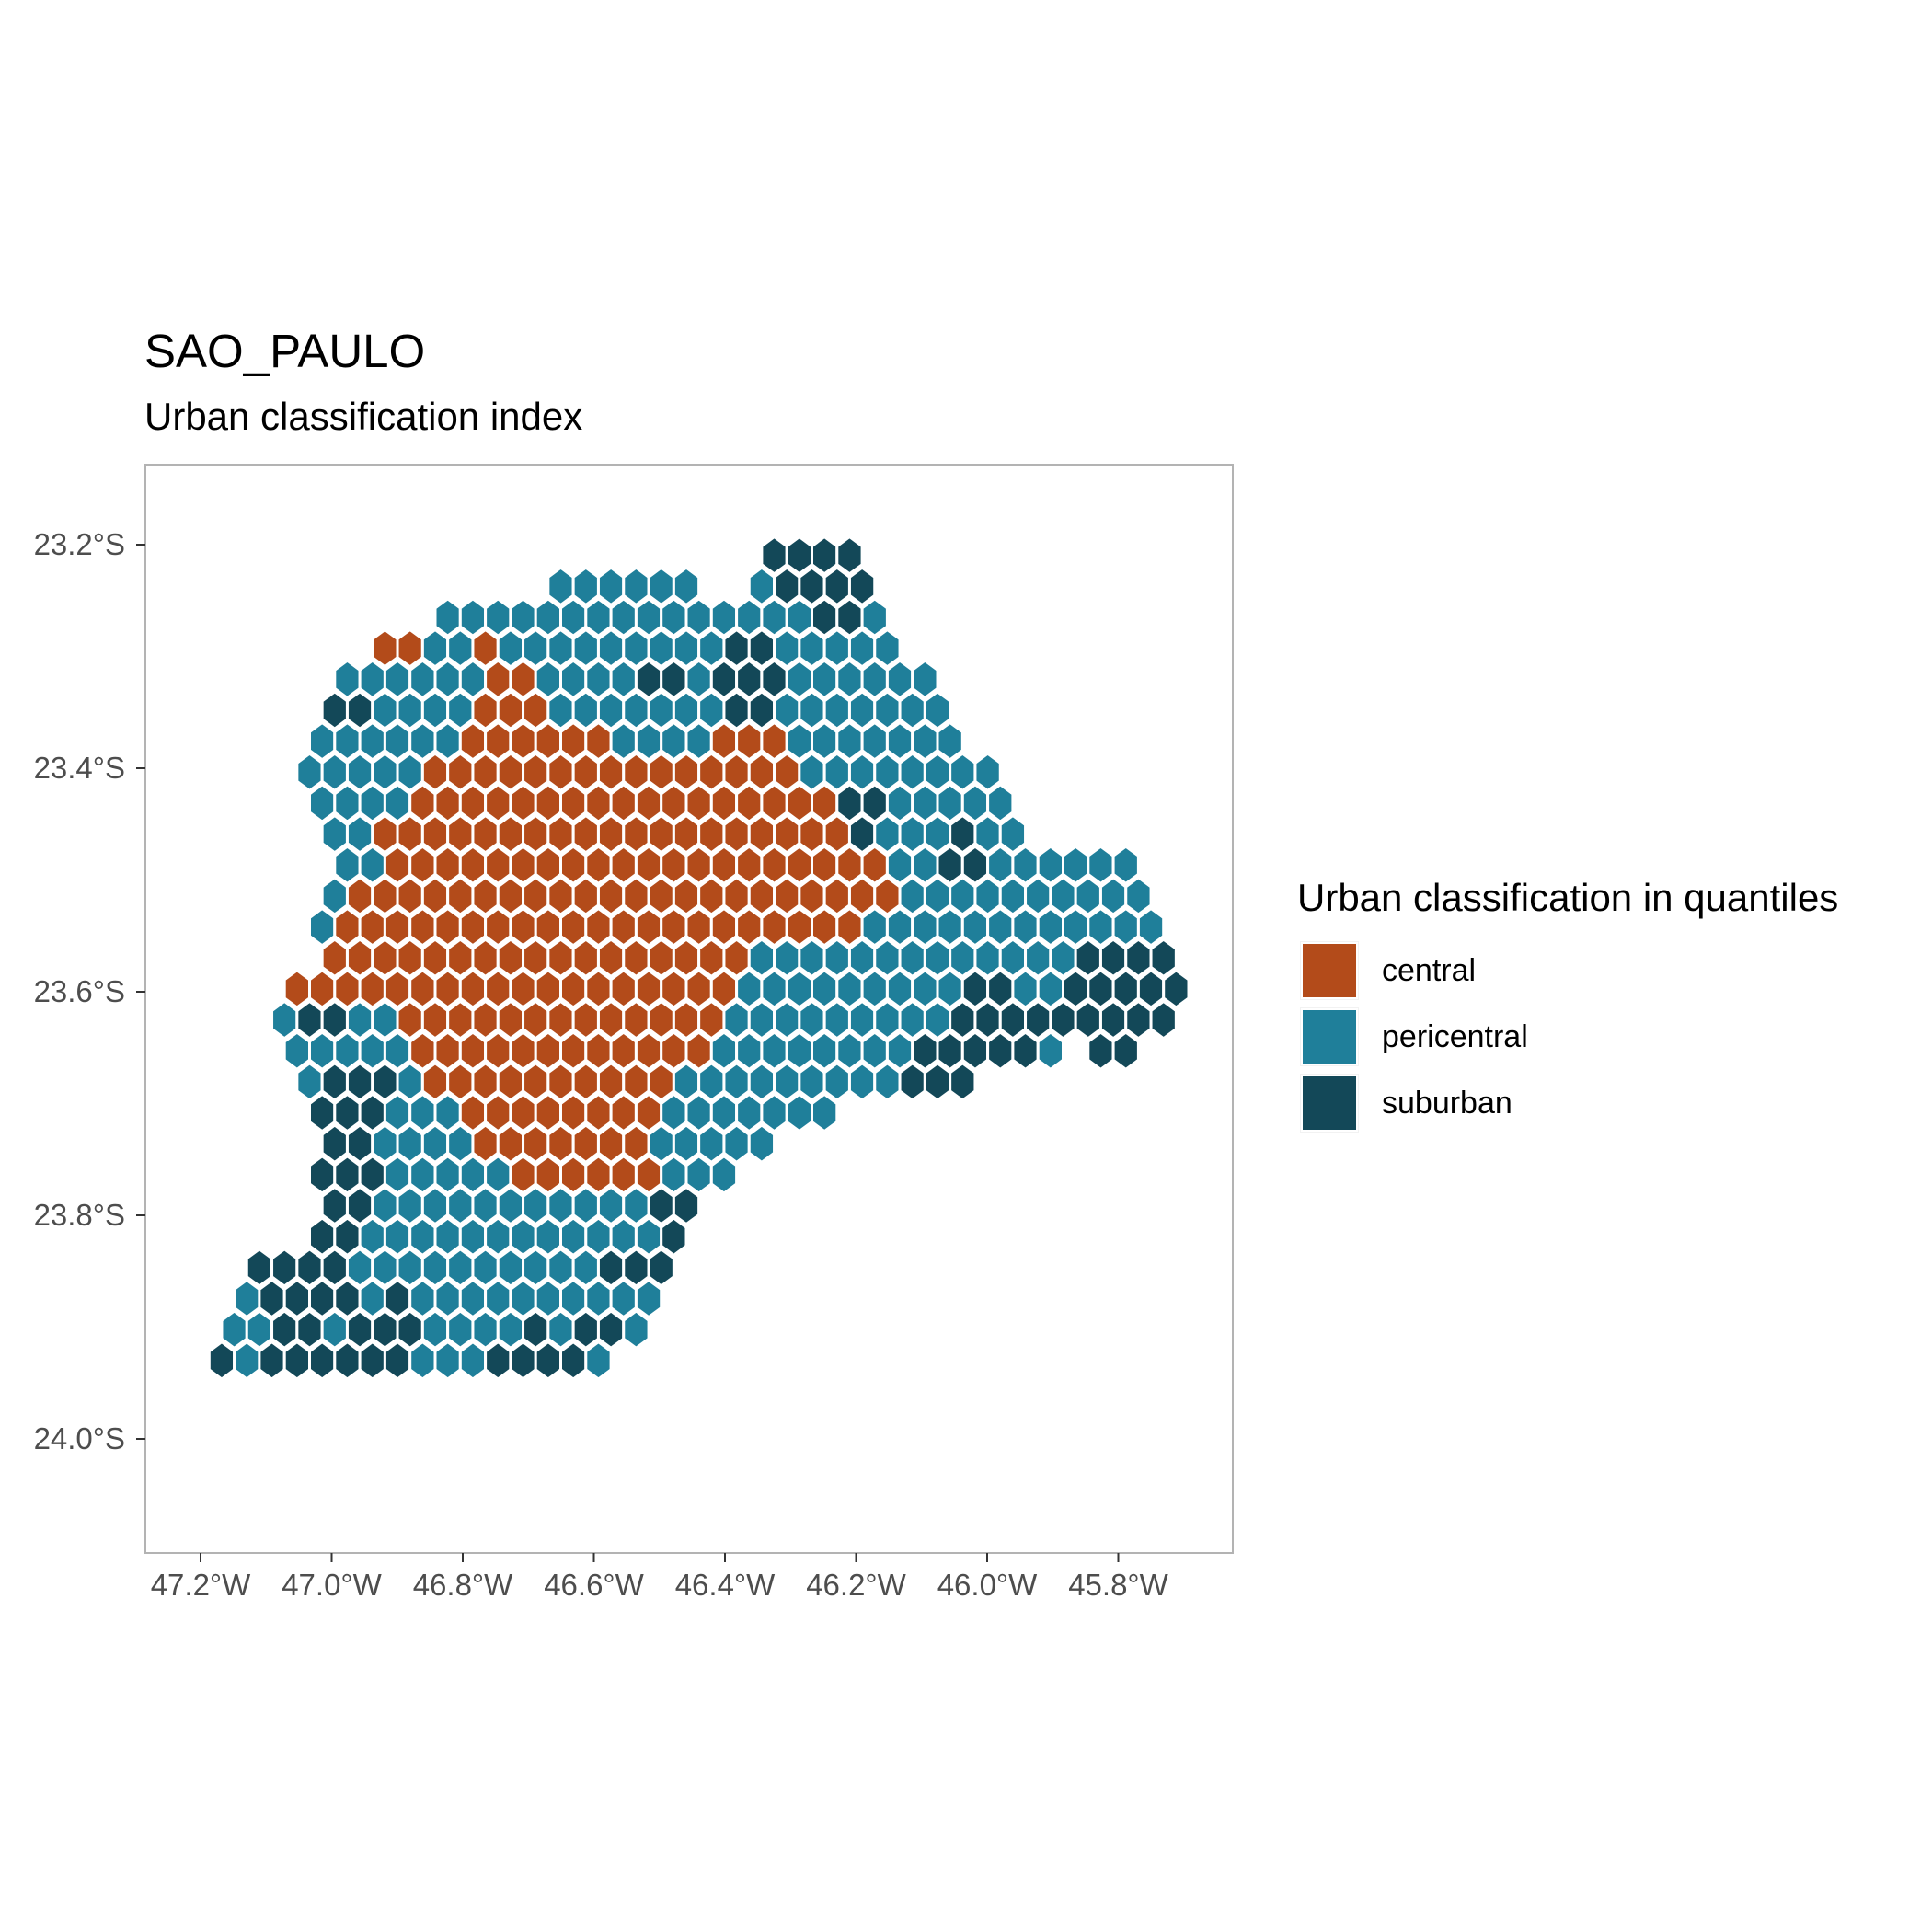 The height and width of the screenshot is (1932, 1932). Describe the element at coordinates (1429, 970) in the screenshot. I see `legend-label-central: central` at that location.